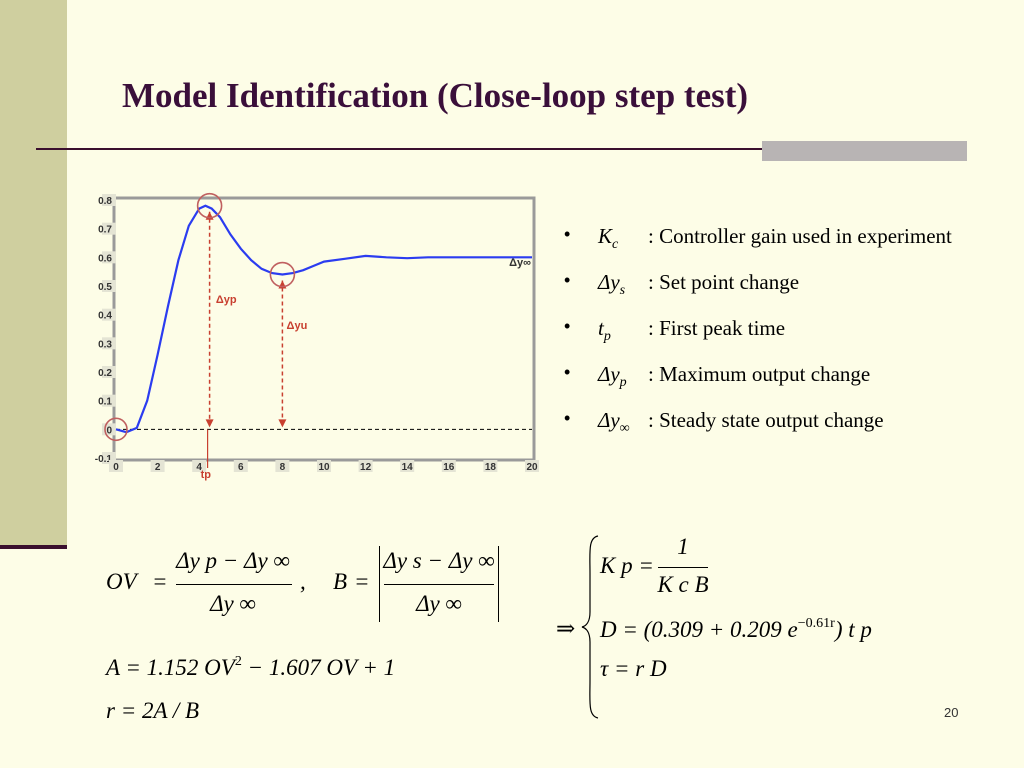 The image size is (1024, 768). I want to click on definition-text: : Set point change, so click(724, 282).